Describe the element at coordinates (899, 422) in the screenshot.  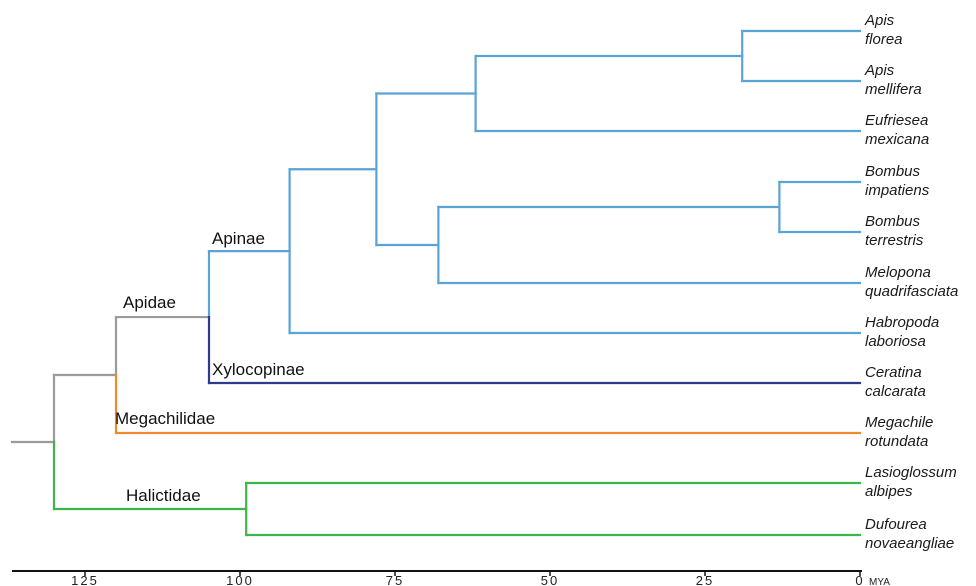
I see `tip-genus: Megachile` at that location.